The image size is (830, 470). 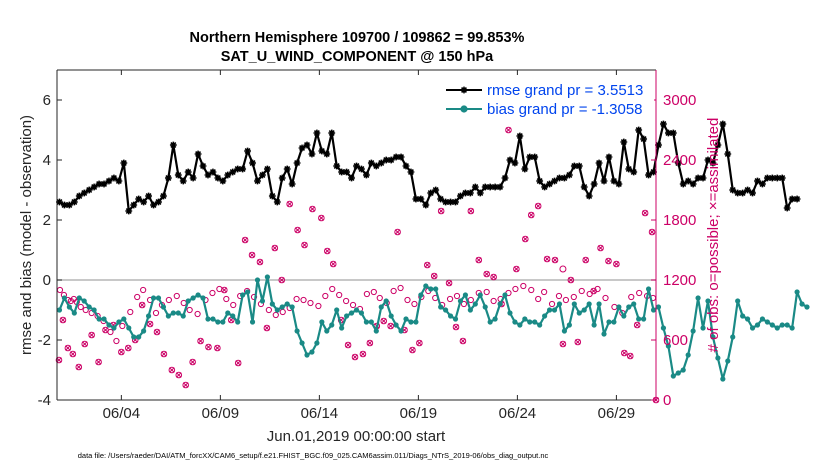 I want to click on right-tick-label: 3000, so click(x=679, y=100).